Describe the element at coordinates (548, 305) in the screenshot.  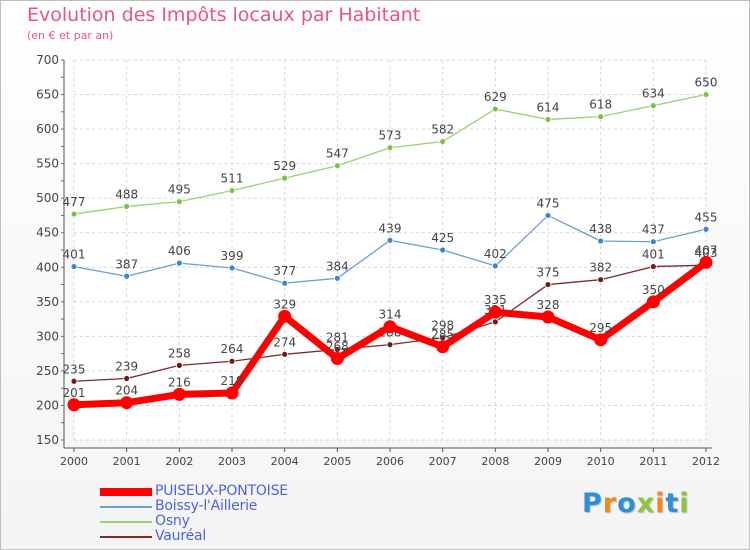
I see `data-label: 328` at that location.